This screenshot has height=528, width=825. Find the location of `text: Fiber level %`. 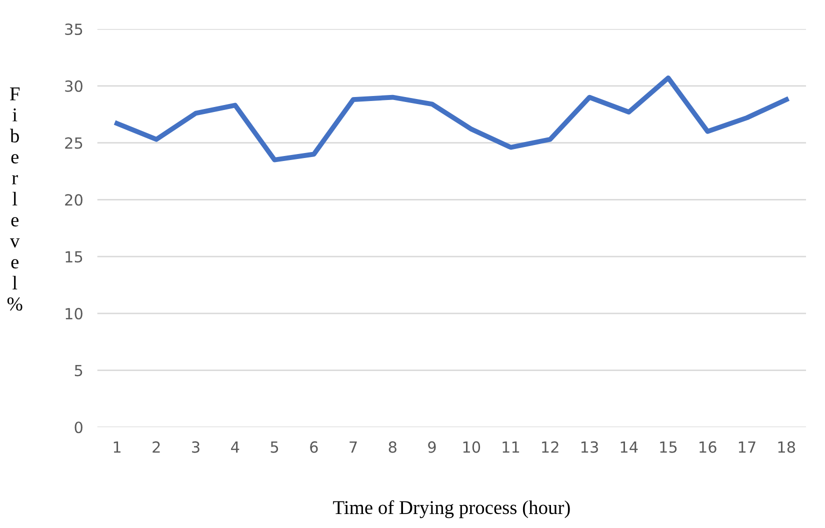

text: Fiber level % is located at coordinates (14, 199).